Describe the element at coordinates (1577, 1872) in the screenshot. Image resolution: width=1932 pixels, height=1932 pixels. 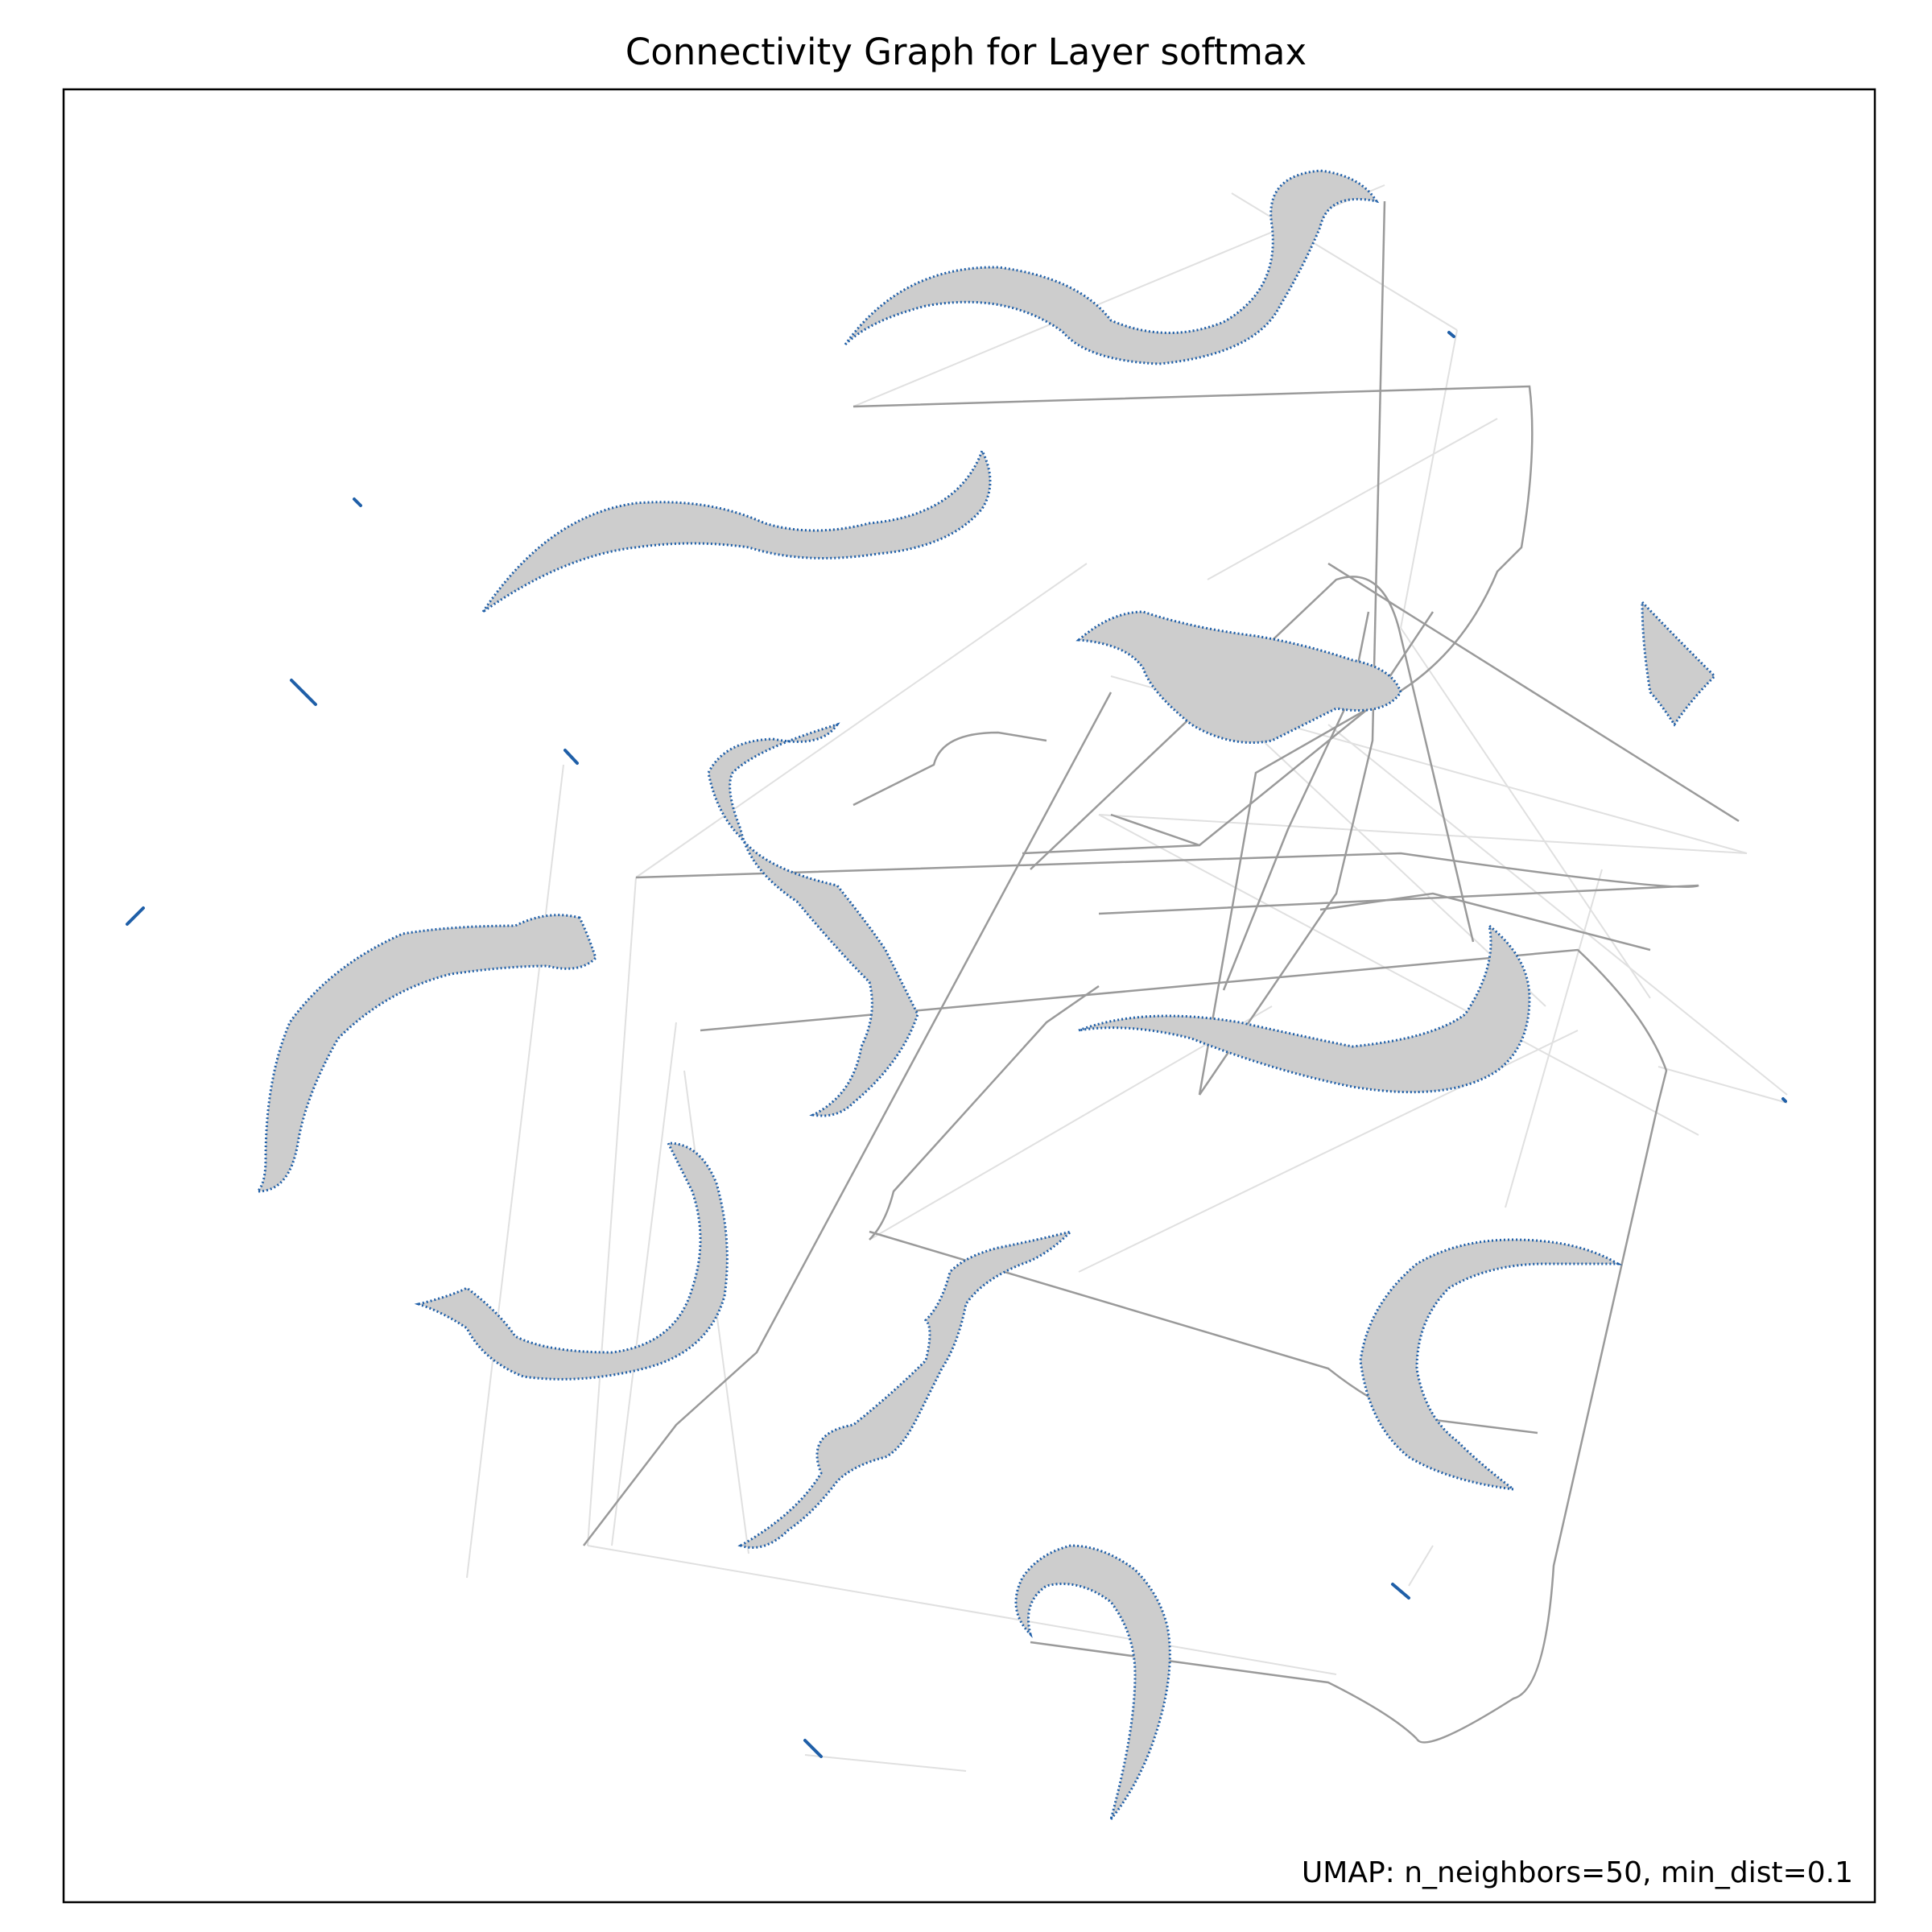
I see `umap-parameters-annotation: UMAP: n_neighbors=50, min_dist=0.1` at that location.